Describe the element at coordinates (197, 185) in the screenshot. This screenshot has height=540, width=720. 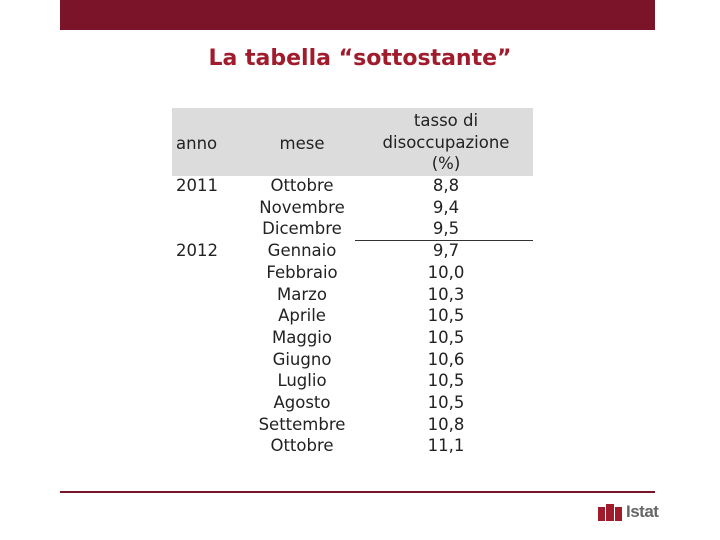
I see `year-cell: 2011` at that location.